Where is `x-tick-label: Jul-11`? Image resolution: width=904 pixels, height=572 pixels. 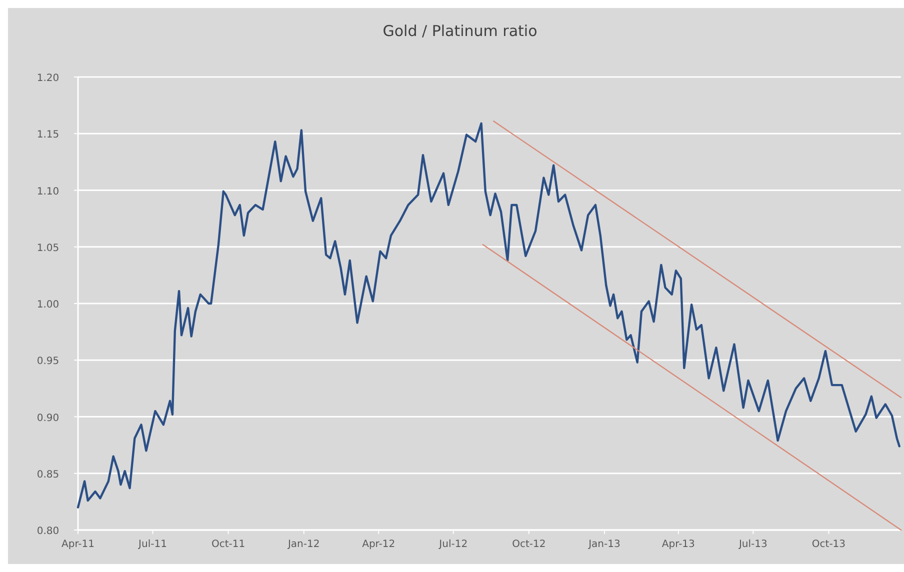 x-tick-label: Jul-11 is located at coordinates (152, 544).